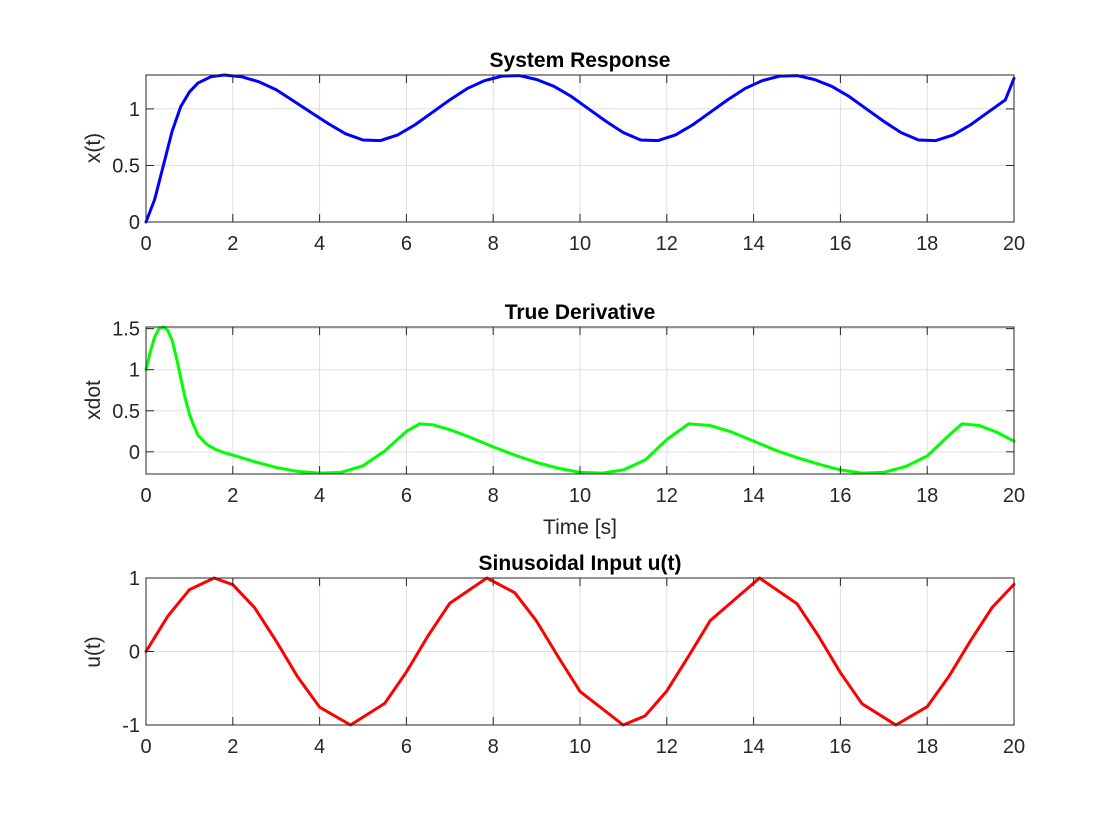 This screenshot has width=1120, height=840. What do you see at coordinates (580, 60) in the screenshot?
I see `panel-title: System Response` at bounding box center [580, 60].